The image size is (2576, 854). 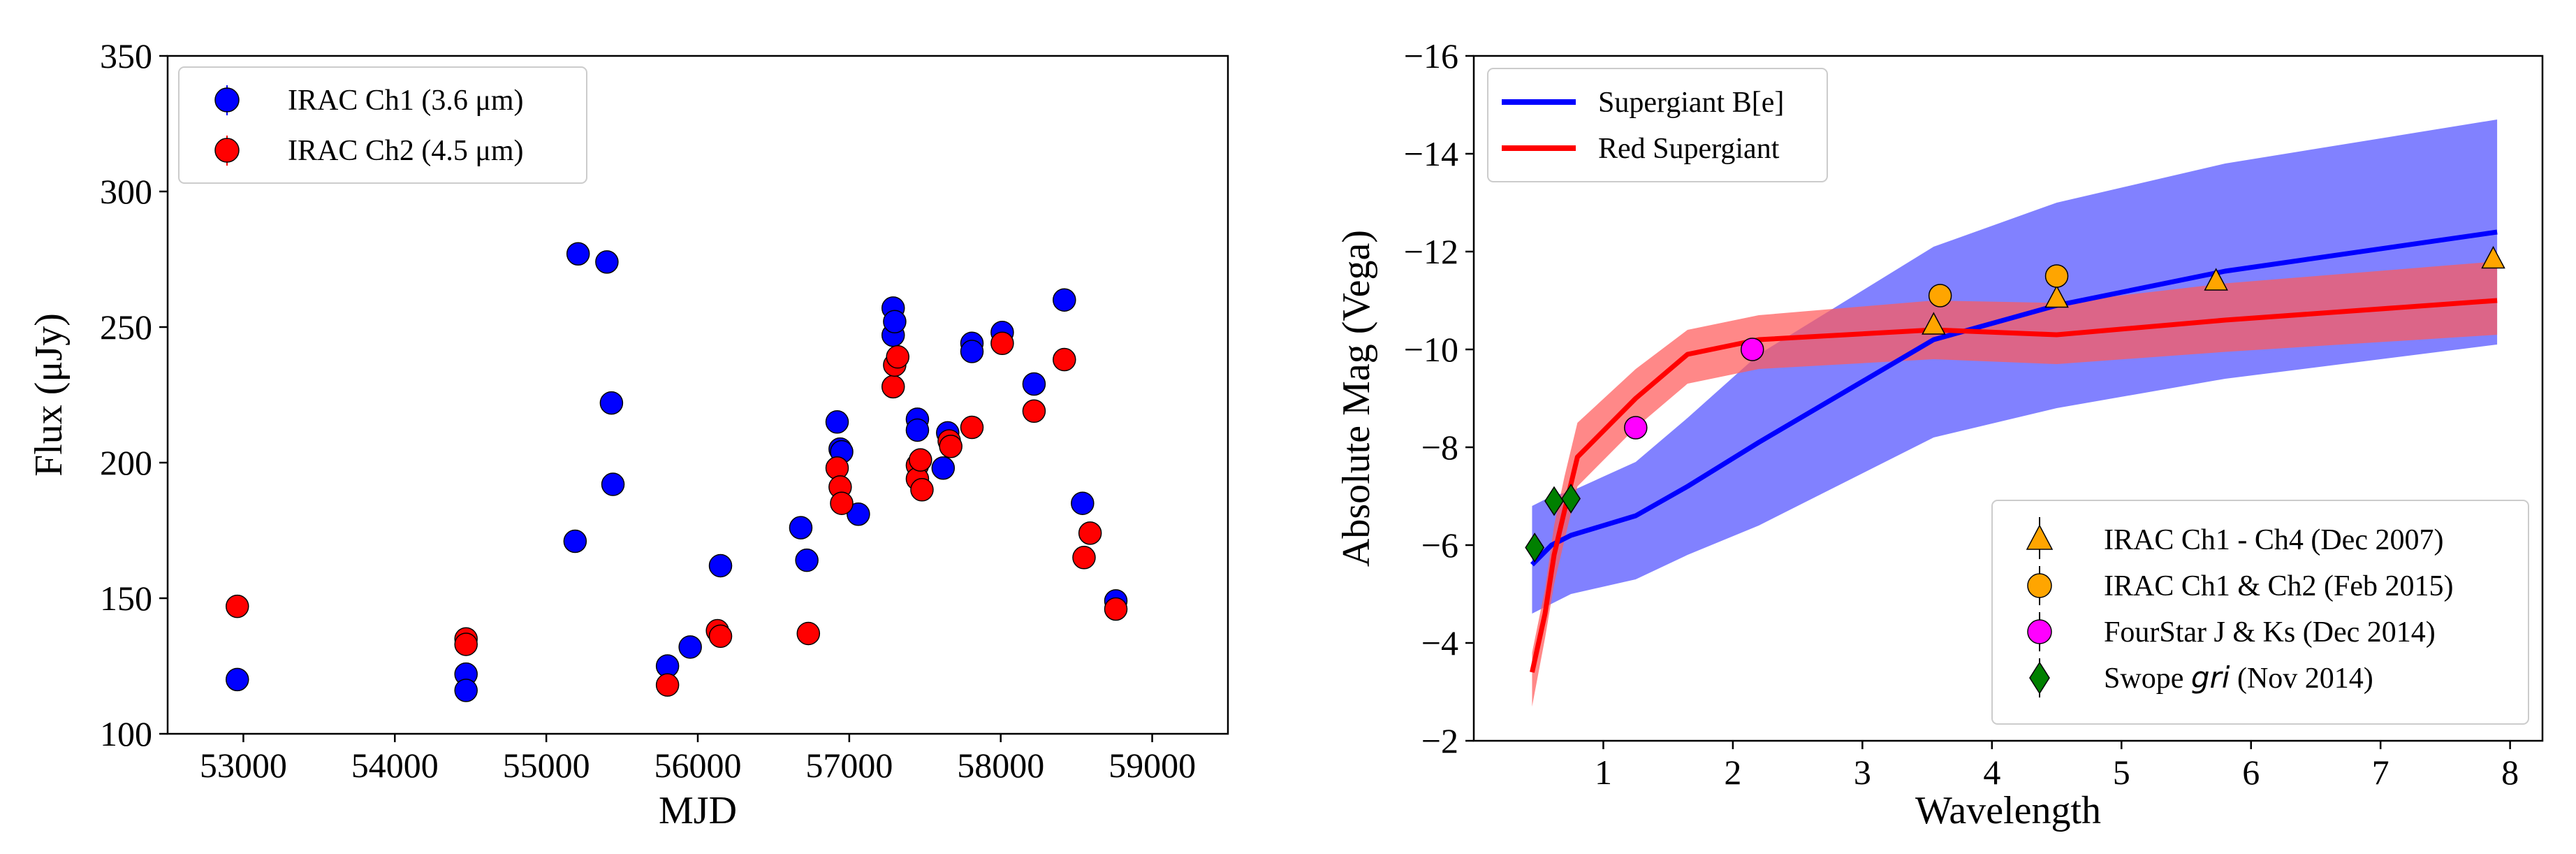 What do you see at coordinates (1431, 153) in the screenshot?
I see `right-y-tick-label: −14` at bounding box center [1431, 153].